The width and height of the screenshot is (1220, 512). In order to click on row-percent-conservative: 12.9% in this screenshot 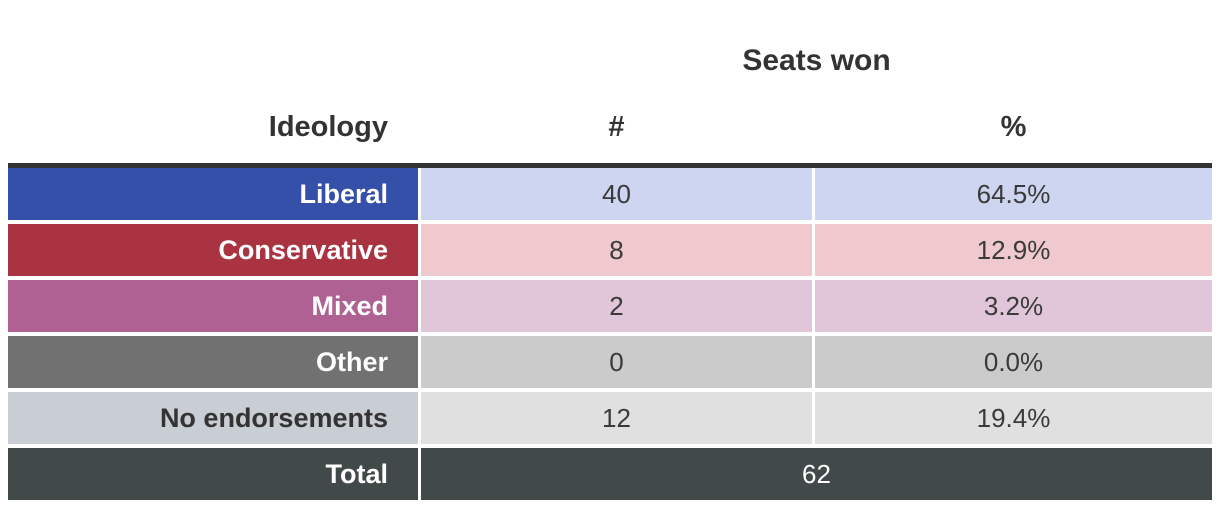, I will do `click(1013, 250)`.